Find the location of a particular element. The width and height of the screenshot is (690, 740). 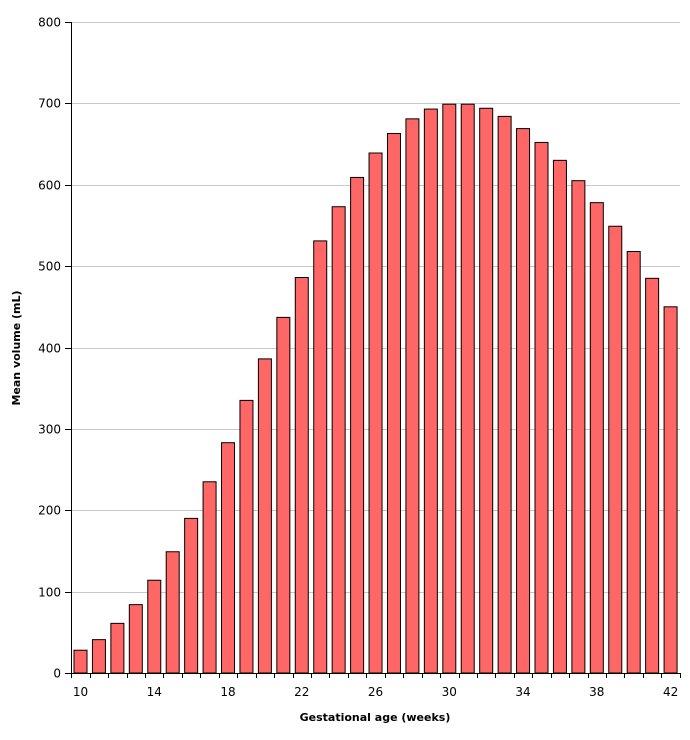

y-tick-label: 300 is located at coordinates (49, 430).